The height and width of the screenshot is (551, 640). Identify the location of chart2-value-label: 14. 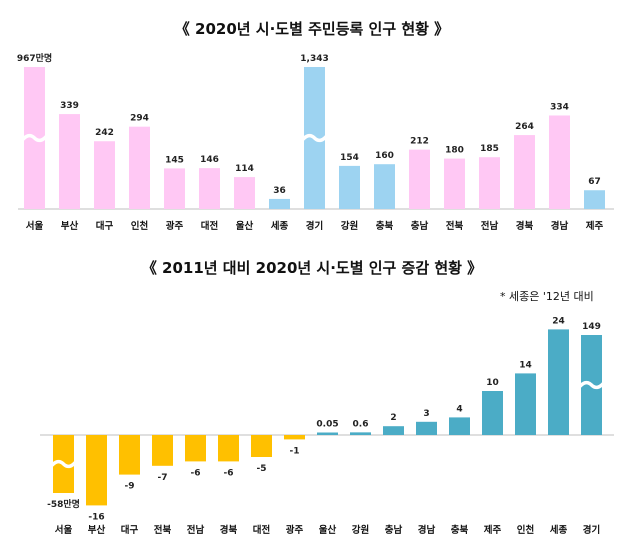
(525, 365).